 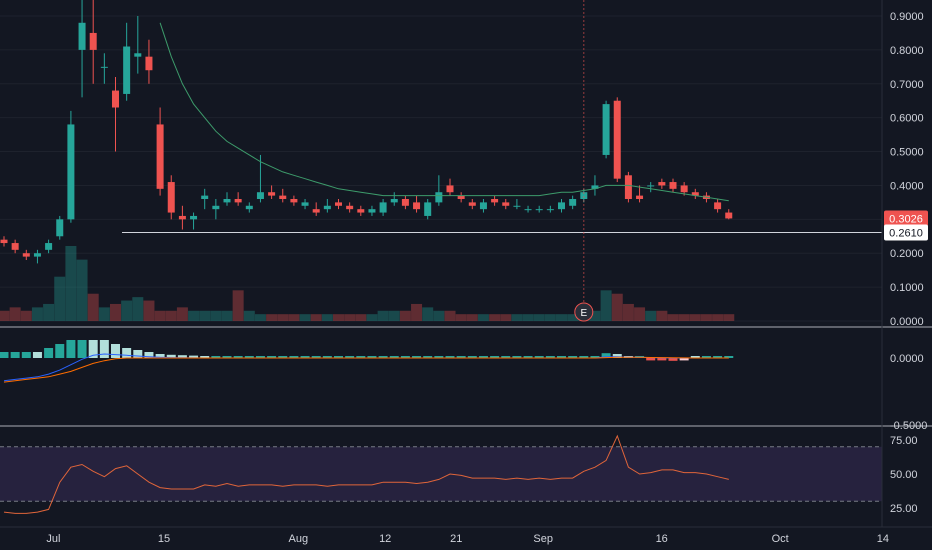 I want to click on price-tick-label: 0.4000, so click(x=907, y=186).